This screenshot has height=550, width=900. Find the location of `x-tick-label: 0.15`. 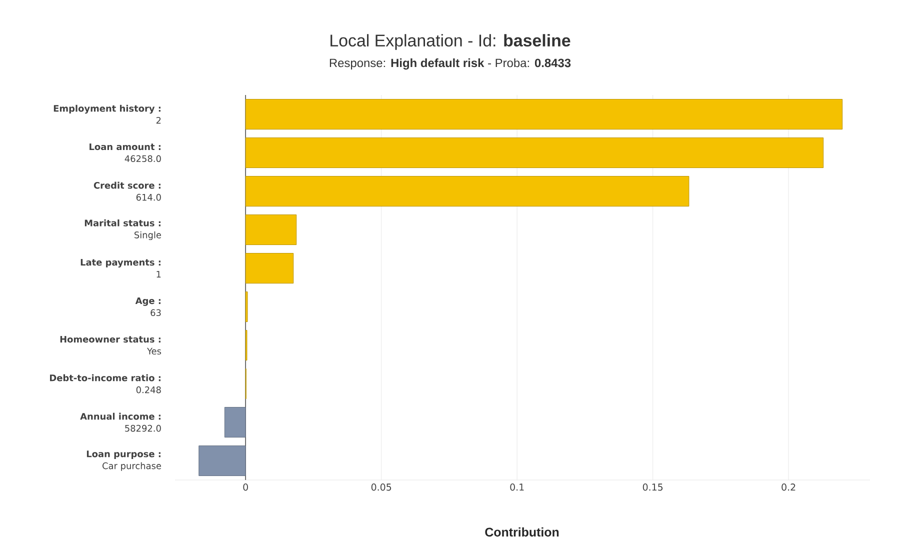

x-tick-label: 0.15 is located at coordinates (652, 487).